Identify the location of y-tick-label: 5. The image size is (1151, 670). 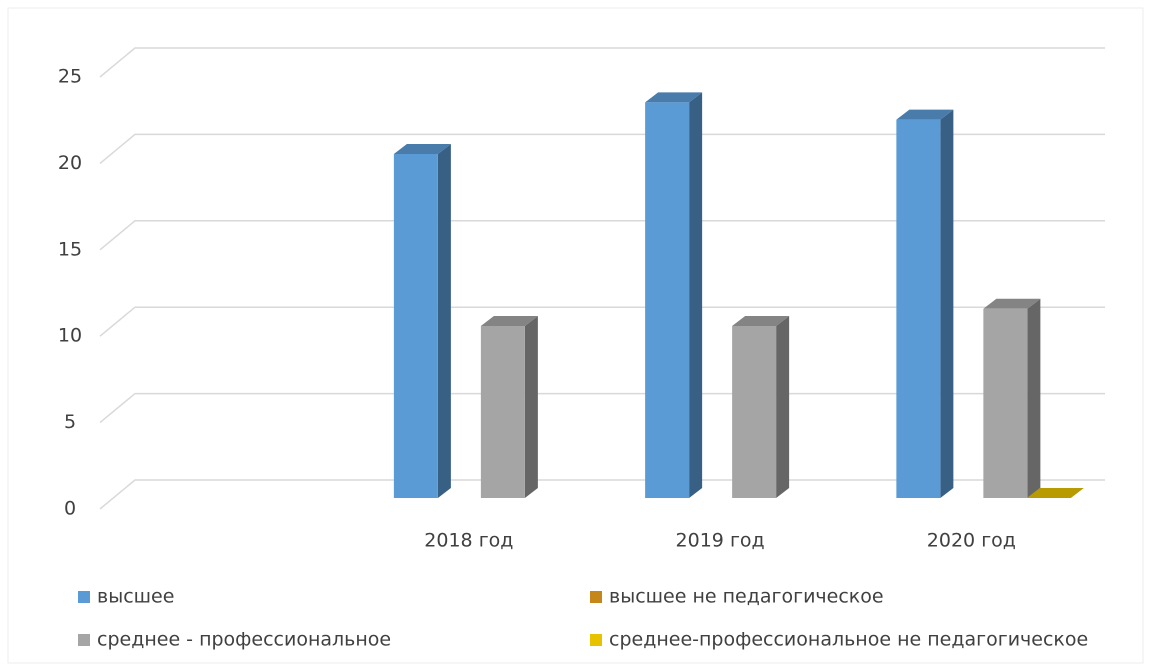
(70, 422).